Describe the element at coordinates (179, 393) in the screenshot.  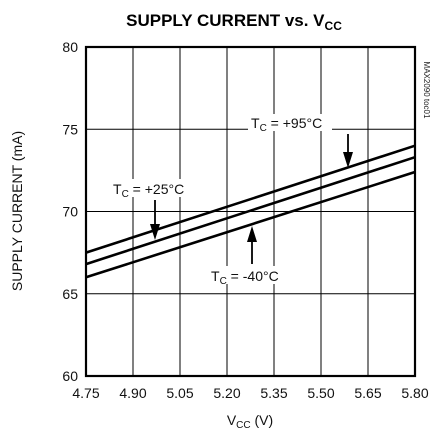
I see `x-tick-label: 5.05` at that location.